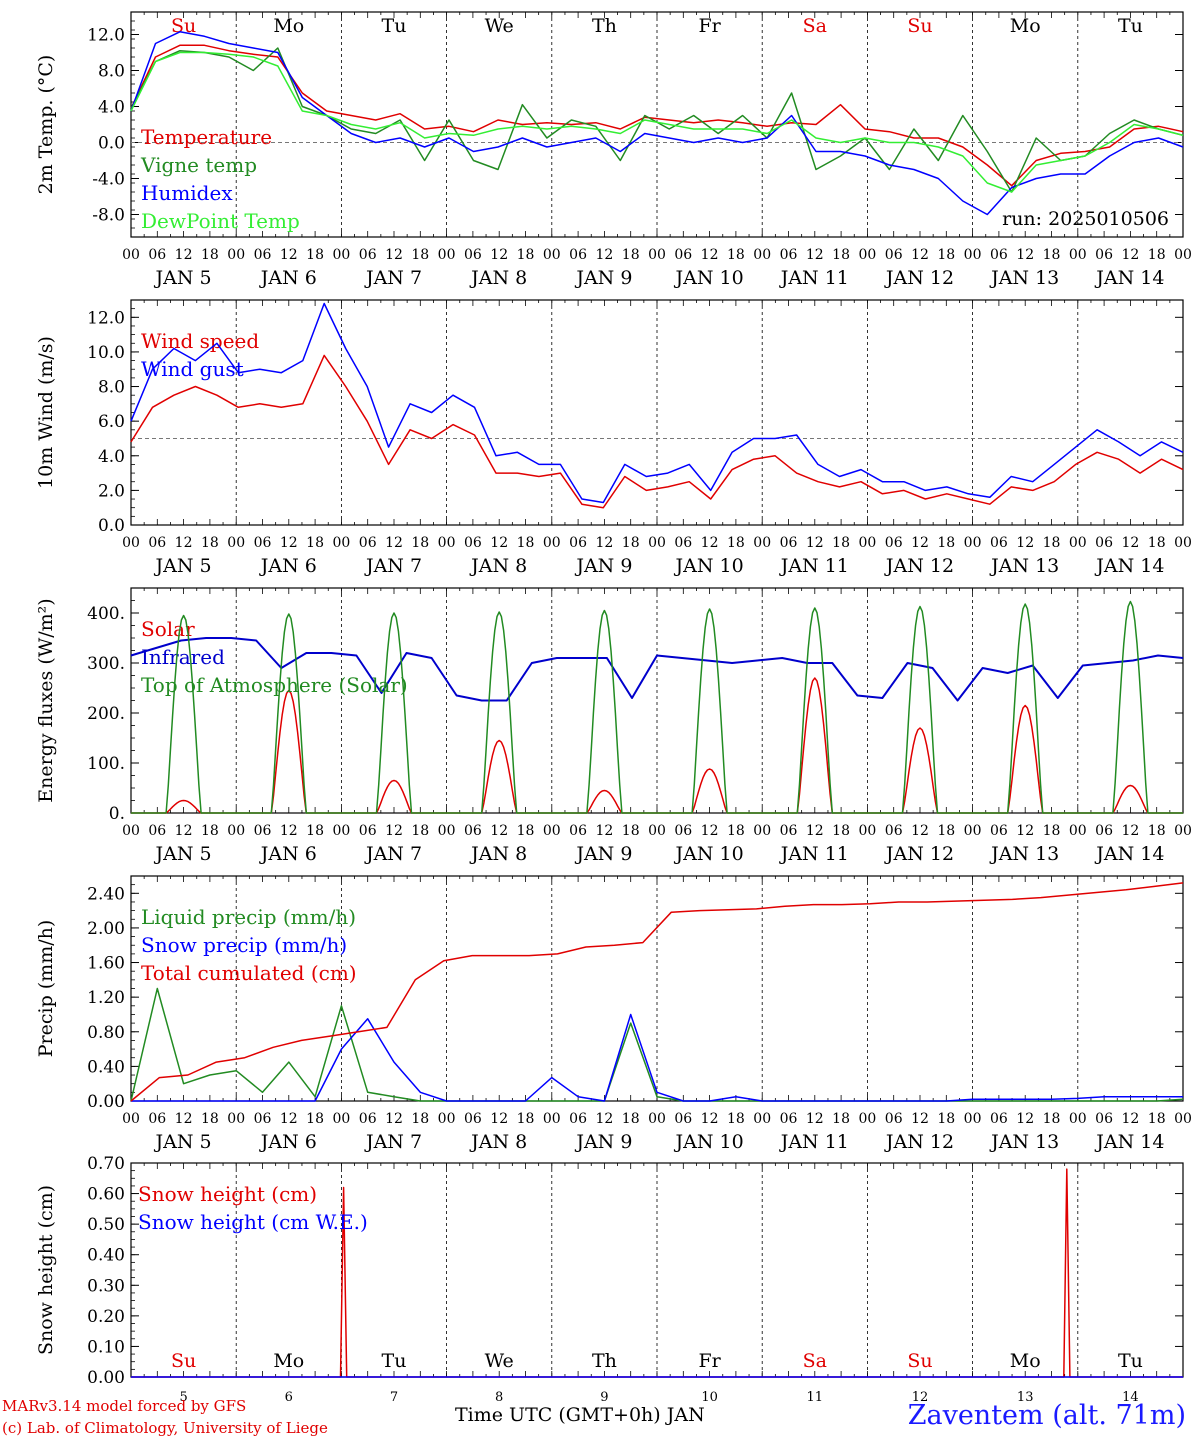 The height and width of the screenshot is (1444, 1194). What do you see at coordinates (106, 664) in the screenshot?
I see `y-tick-label: 300.` at bounding box center [106, 664].